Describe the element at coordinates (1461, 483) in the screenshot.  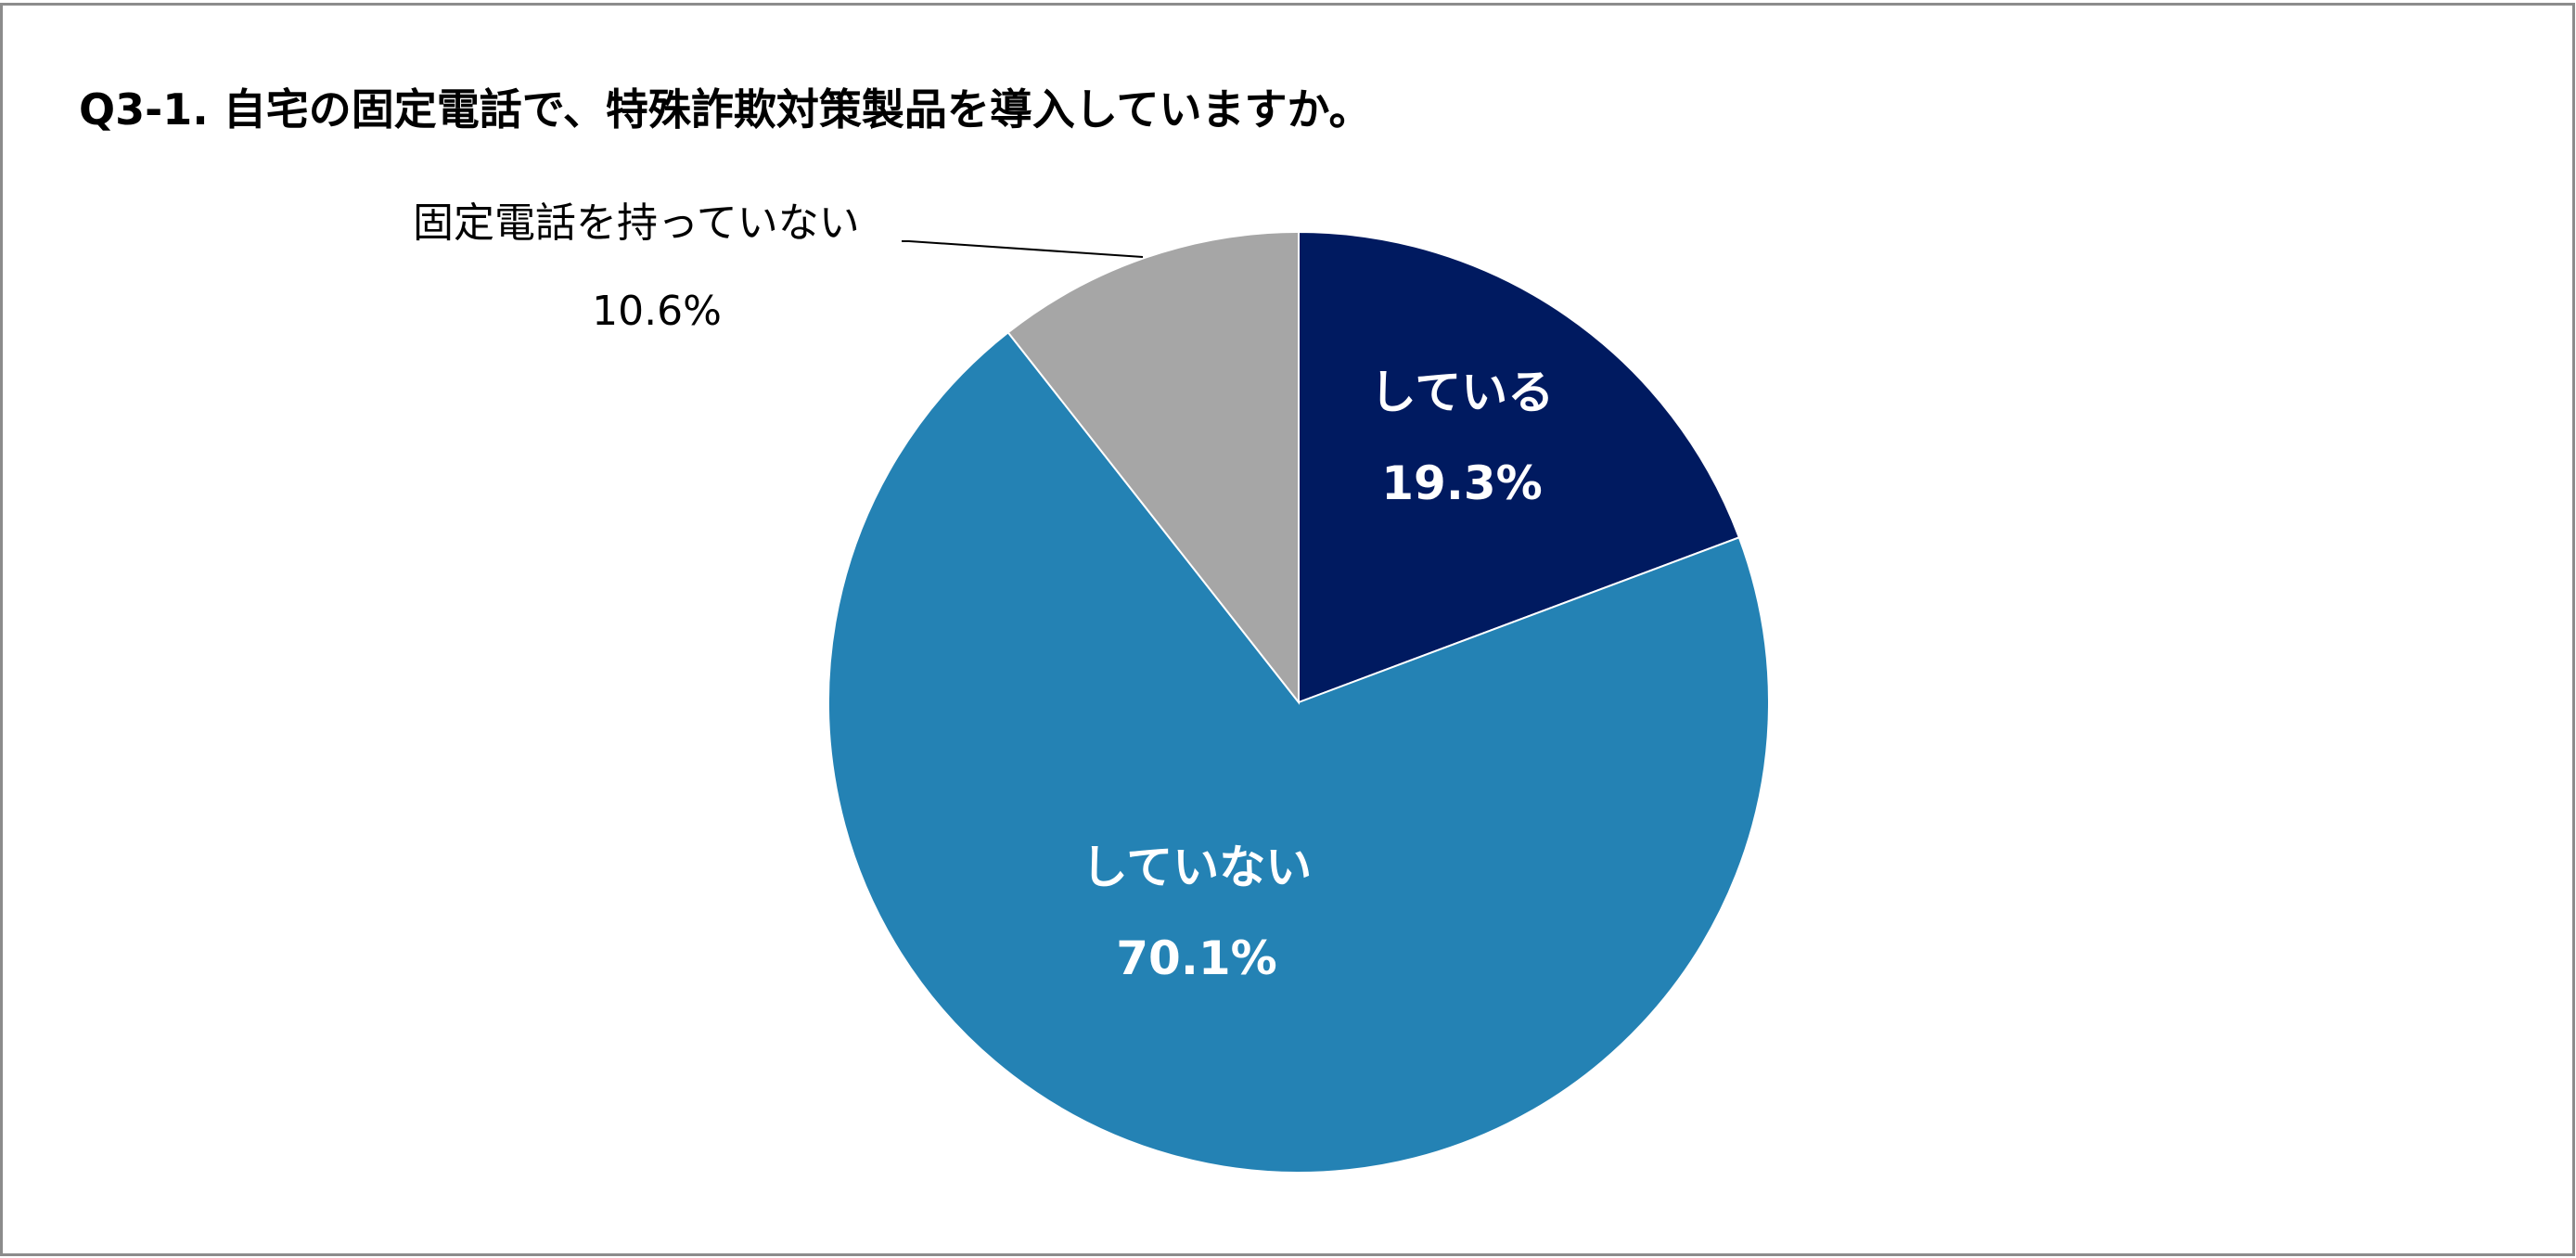
I see `slice-value-1: 19.3%` at that location.